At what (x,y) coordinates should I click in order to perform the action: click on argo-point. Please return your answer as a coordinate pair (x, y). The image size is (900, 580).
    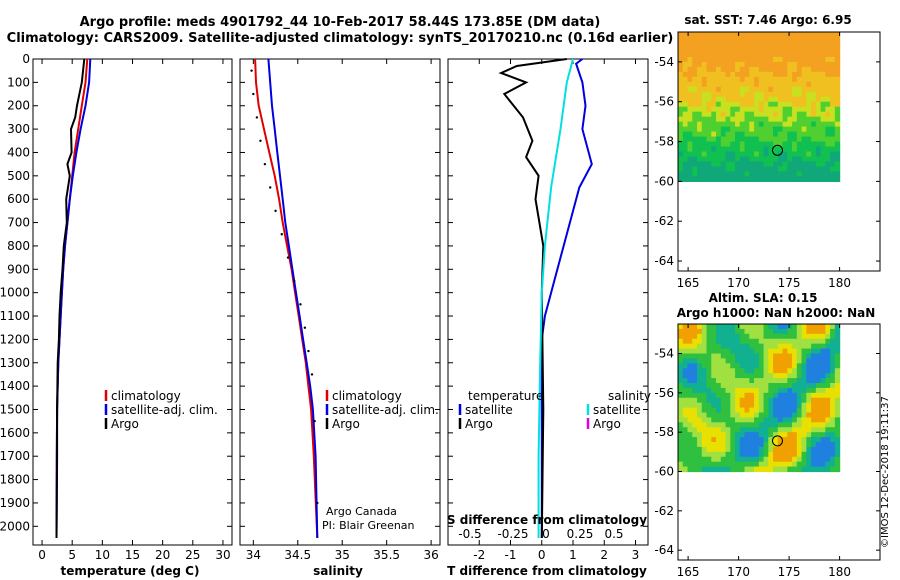
    Looking at the image, I should click on (314, 421).